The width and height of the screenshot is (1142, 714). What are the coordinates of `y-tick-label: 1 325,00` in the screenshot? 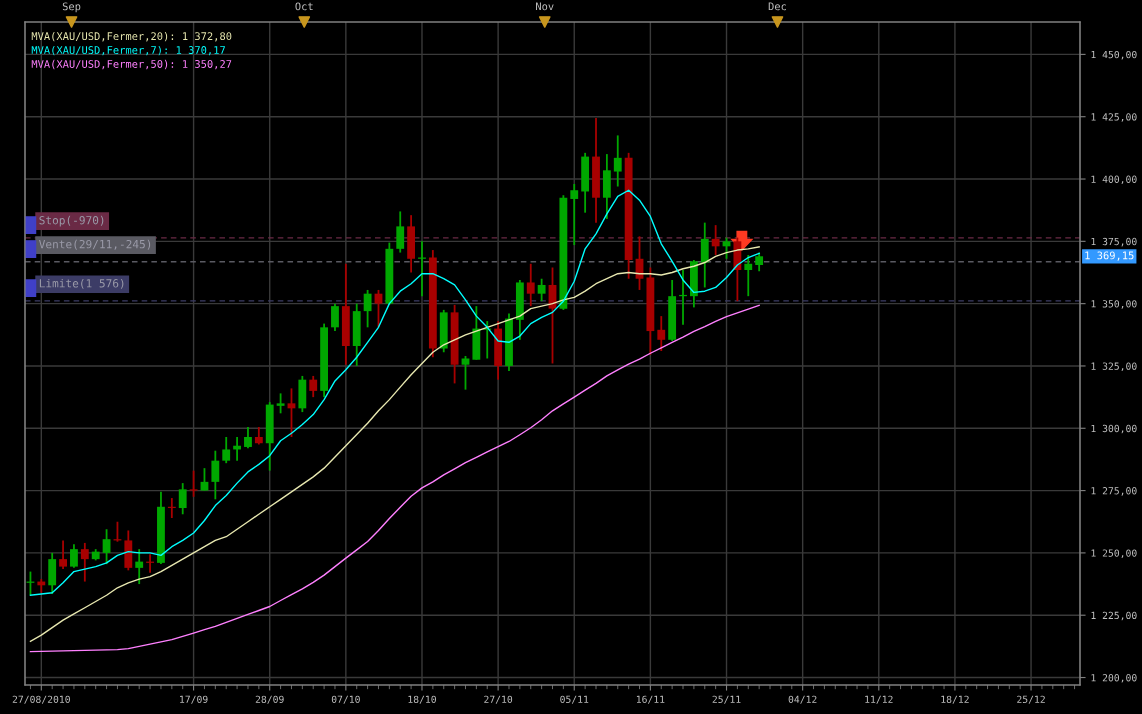 It's located at (1114, 367).